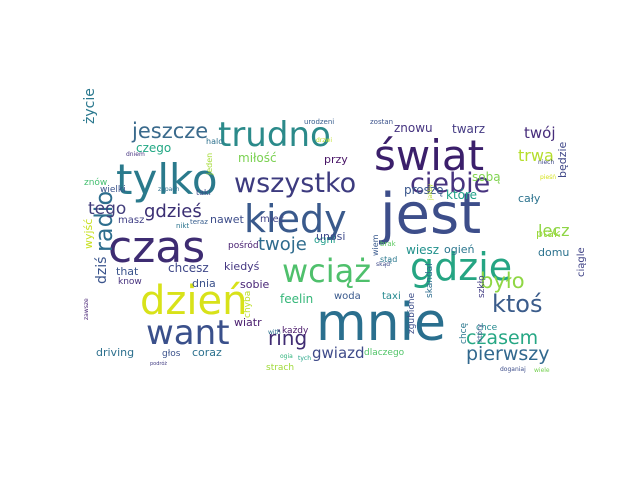 The image size is (640, 480). Describe the element at coordinates (127, 271) in the screenshot. I see `cloud-word: that` at that location.